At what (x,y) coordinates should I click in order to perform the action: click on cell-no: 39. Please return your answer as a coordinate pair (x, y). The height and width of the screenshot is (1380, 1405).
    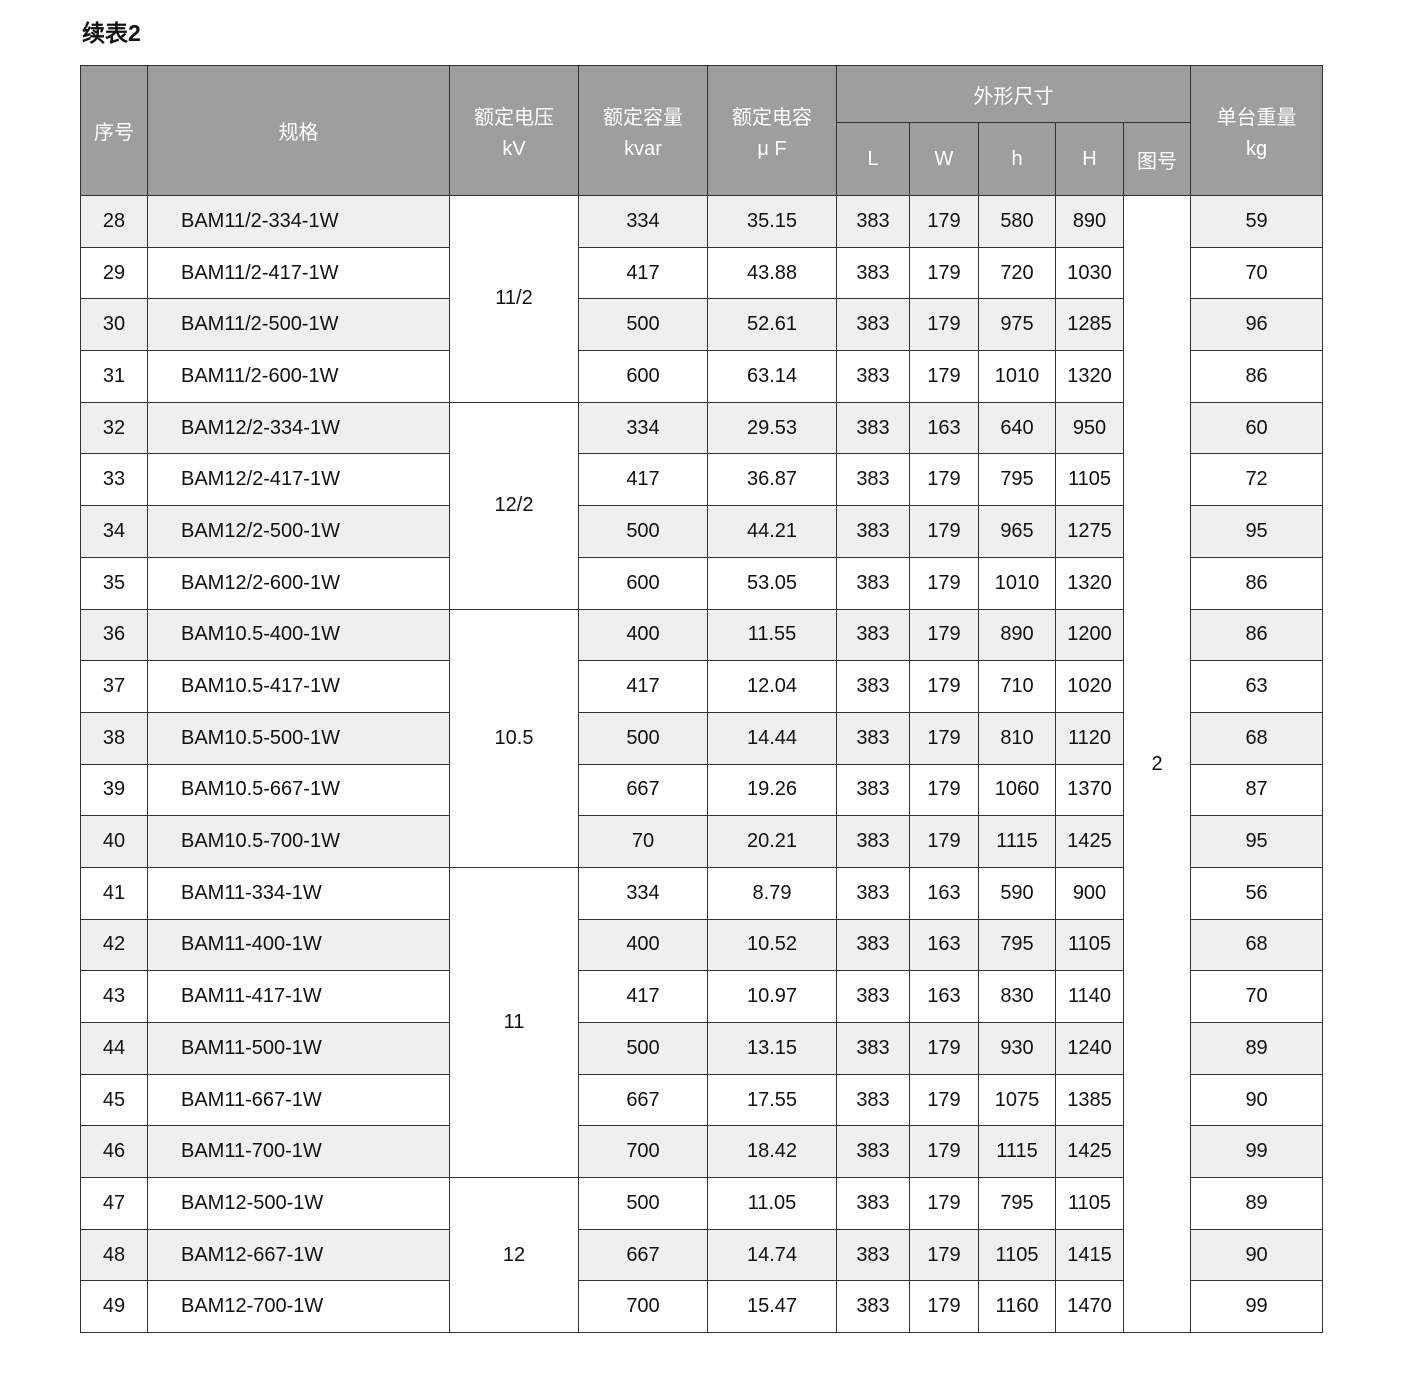
    Looking at the image, I should click on (114, 790).